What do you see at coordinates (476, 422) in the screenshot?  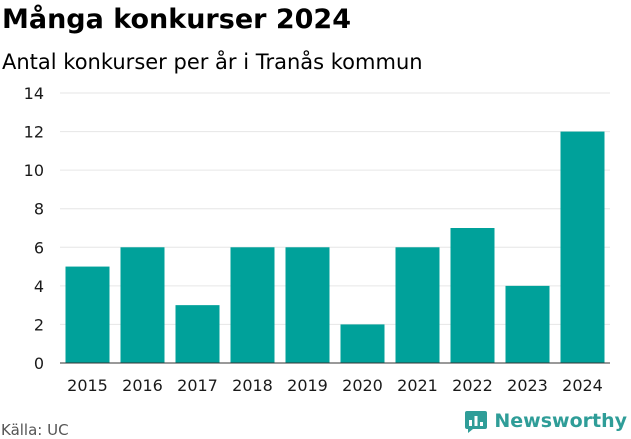 I see `newsworthy-logo-icon` at bounding box center [476, 422].